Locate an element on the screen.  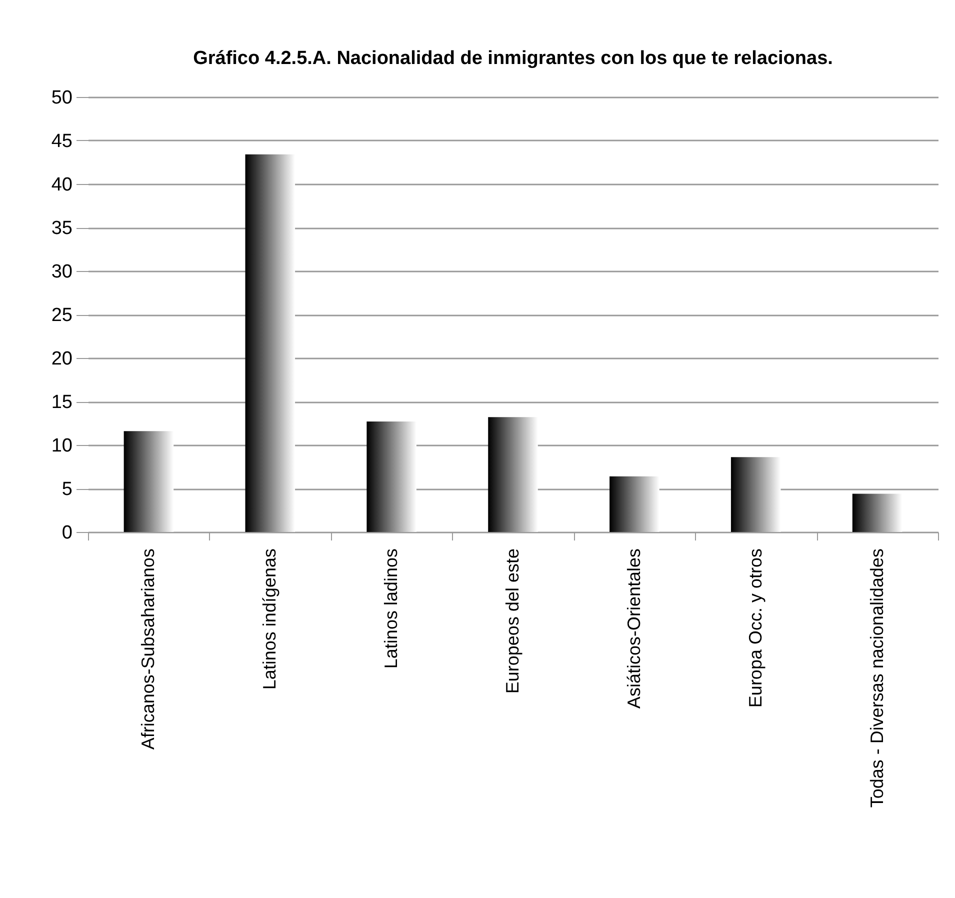
y-tick-label: 25 is located at coordinates (61, 315).